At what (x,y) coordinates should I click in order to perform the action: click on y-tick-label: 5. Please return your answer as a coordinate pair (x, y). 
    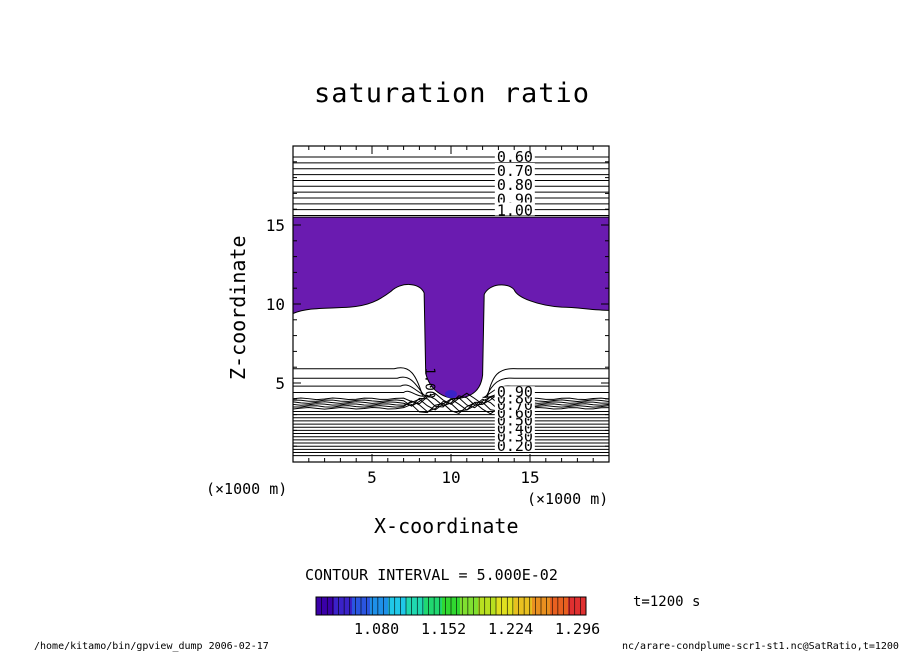
    Looking at the image, I should click on (280, 383).